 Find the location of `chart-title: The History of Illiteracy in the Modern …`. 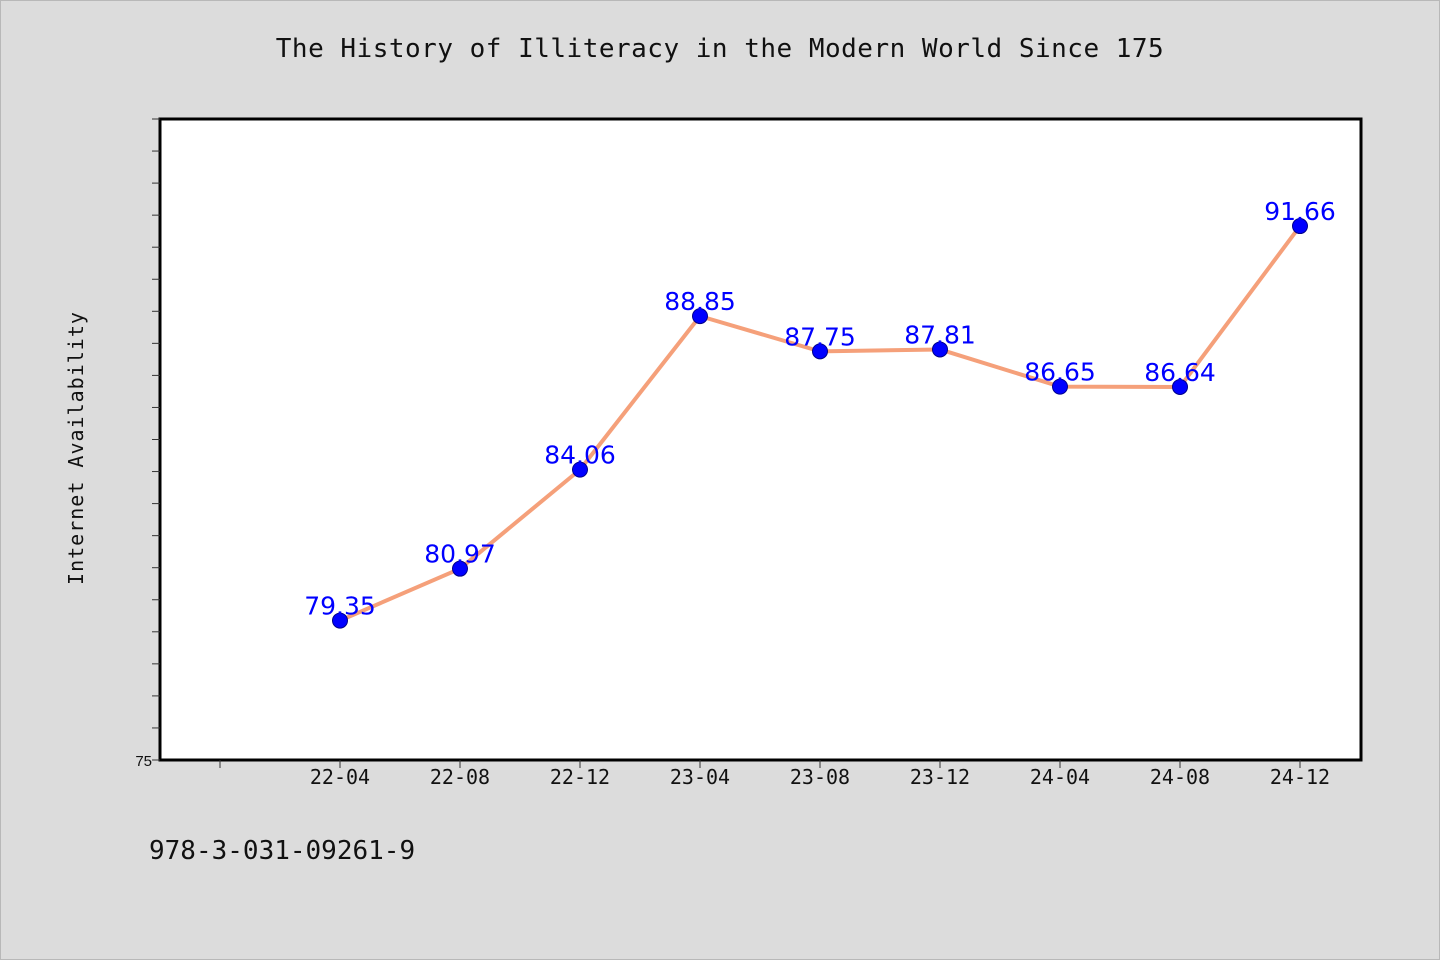

chart-title: The History of Illiteracy in the Modern … is located at coordinates (720, 49).